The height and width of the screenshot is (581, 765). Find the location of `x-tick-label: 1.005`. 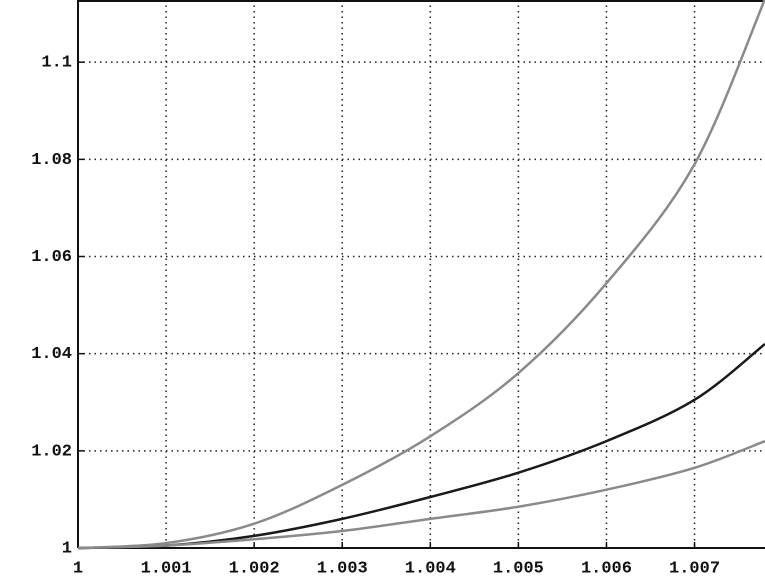

x-tick-label: 1.005 is located at coordinates (518, 568).